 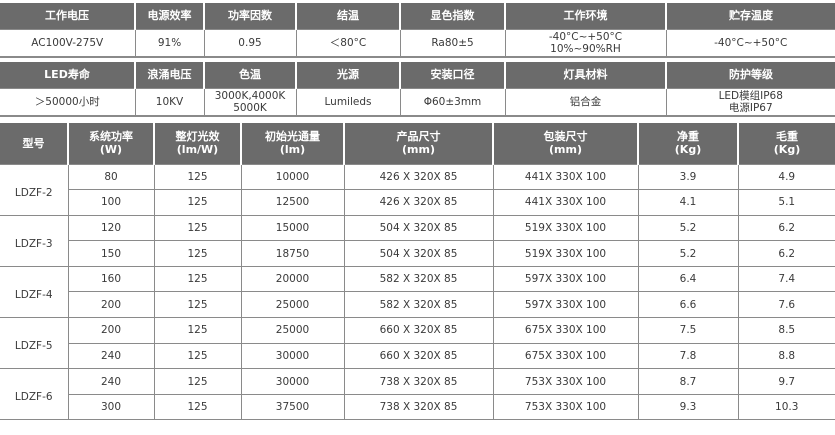 I want to click on data-cell: 37500, so click(x=292, y=407).